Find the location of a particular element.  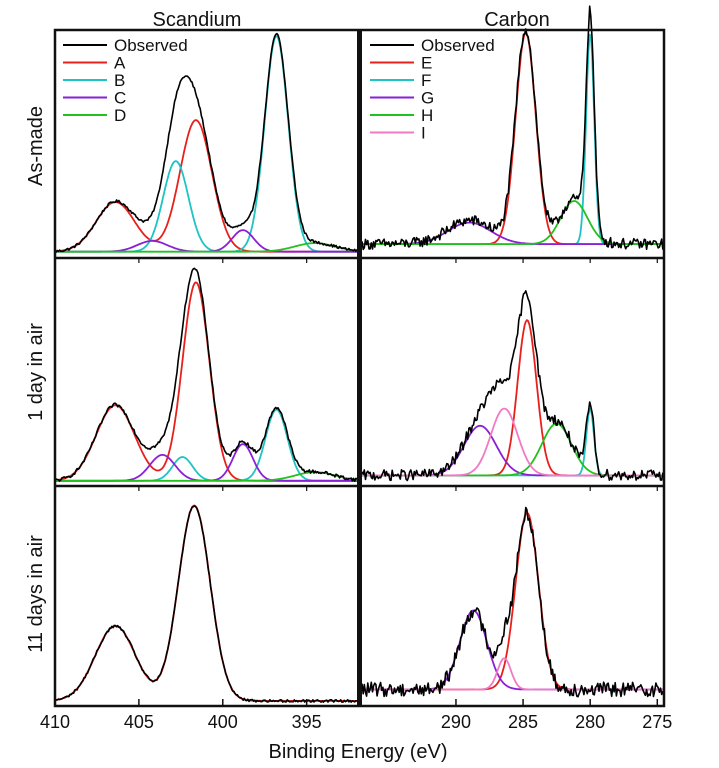

legend-1-label-i: I is located at coordinates (423, 133).